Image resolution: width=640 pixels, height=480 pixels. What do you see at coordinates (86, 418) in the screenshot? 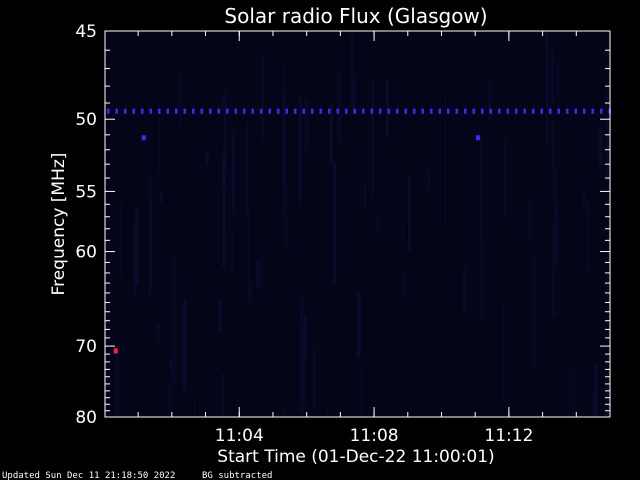
I see `y-tick-label: 80` at bounding box center [86, 418].